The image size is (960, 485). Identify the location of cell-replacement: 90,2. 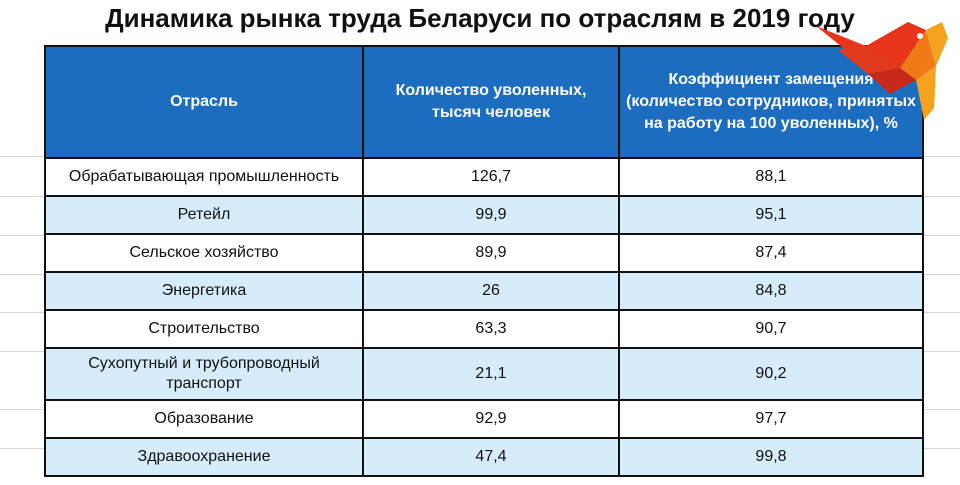
(771, 374).